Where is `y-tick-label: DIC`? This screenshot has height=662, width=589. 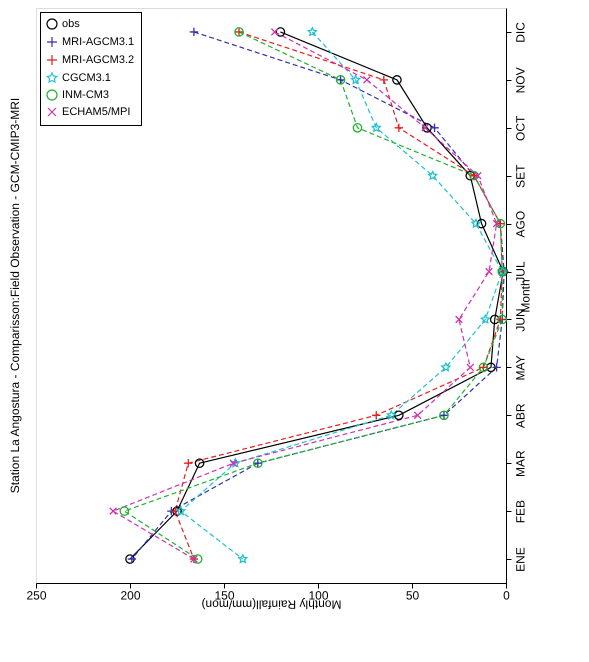
y-tick-label: DIC is located at coordinates (521, 32).